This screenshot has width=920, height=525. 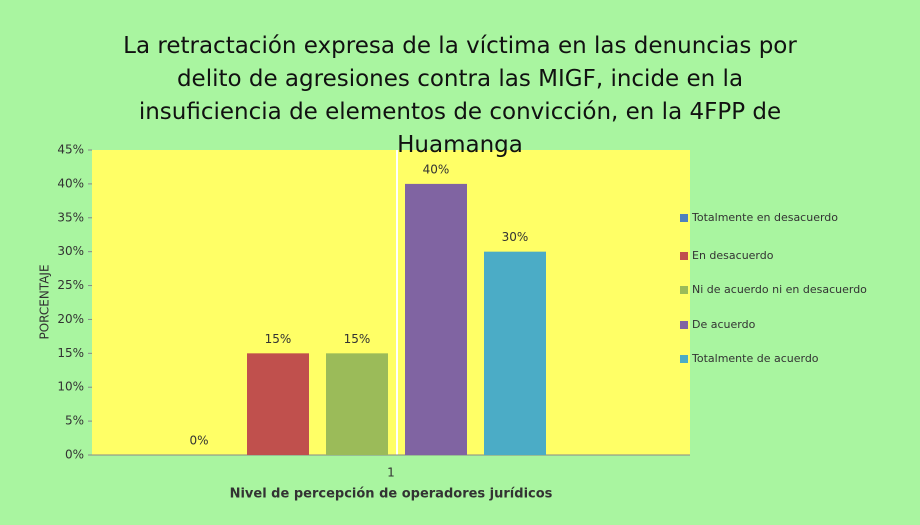 I want to click on legend-label: Totalmente de acuerdo, so click(x=755, y=358).